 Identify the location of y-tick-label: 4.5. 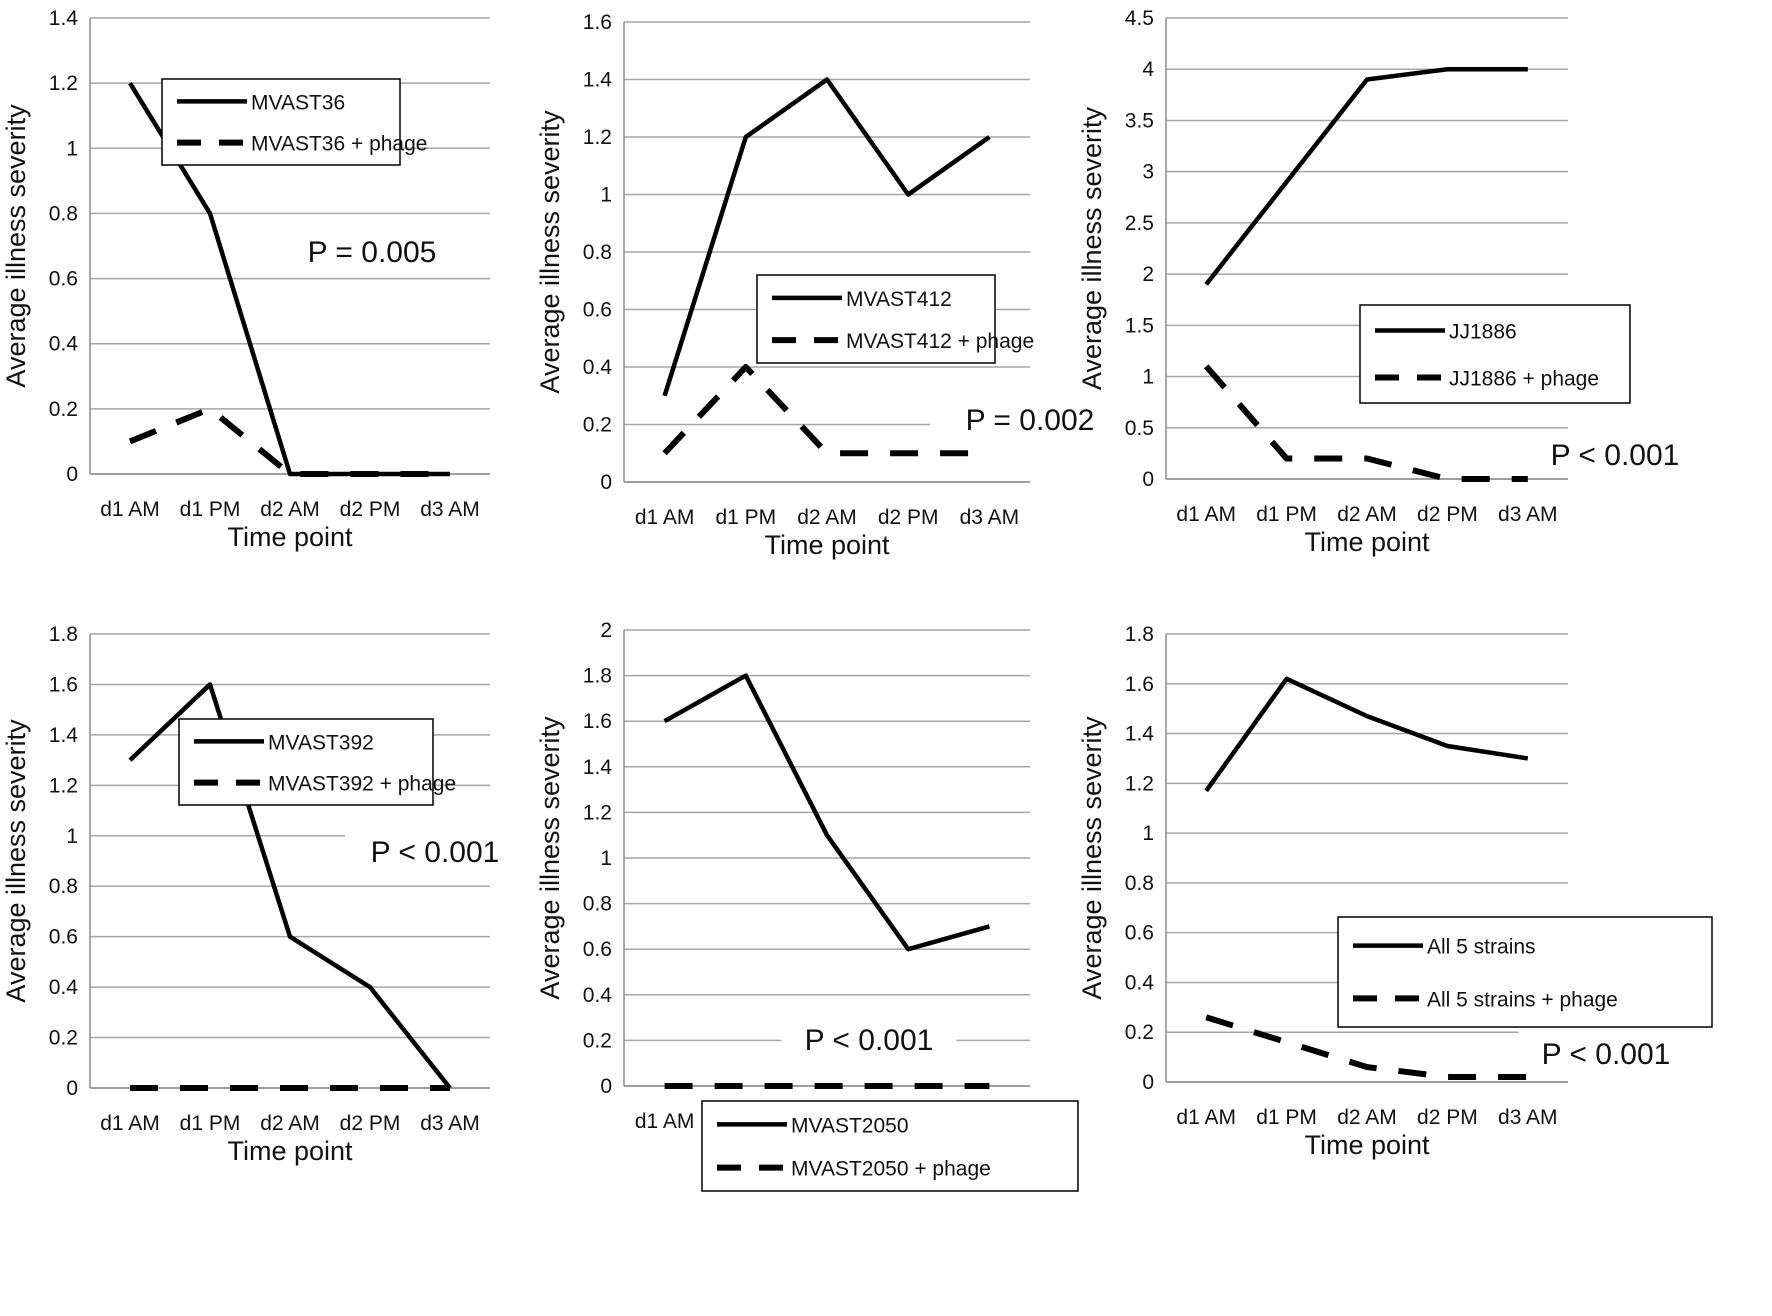
(1139, 18).